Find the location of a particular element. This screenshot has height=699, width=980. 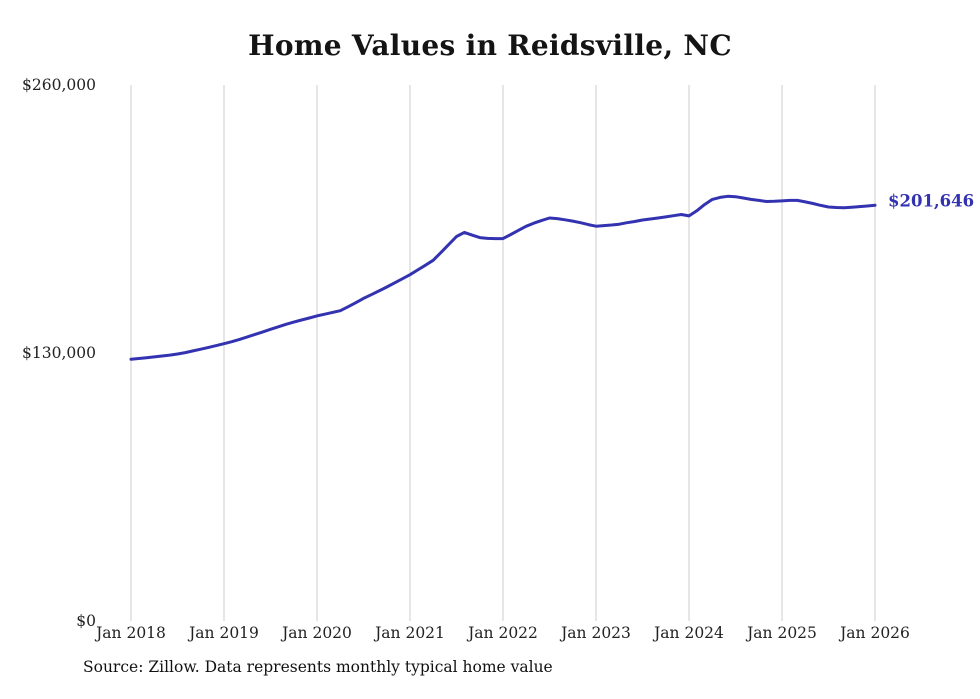

x-tick-label: Jan 2023 is located at coordinates (596, 633).